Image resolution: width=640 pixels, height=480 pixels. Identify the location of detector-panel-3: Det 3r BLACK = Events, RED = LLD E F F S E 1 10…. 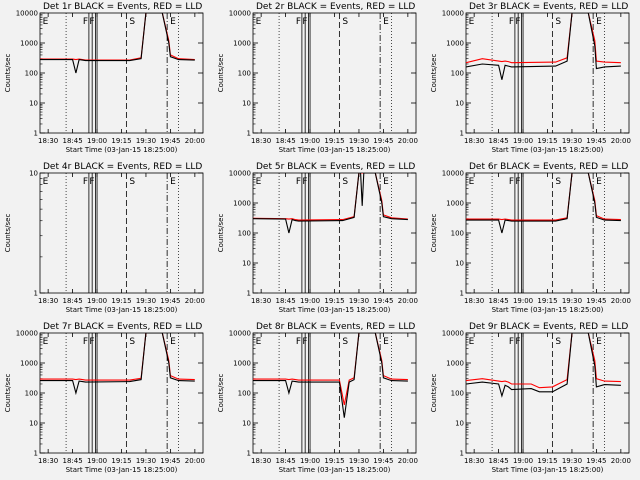
(530, 78).